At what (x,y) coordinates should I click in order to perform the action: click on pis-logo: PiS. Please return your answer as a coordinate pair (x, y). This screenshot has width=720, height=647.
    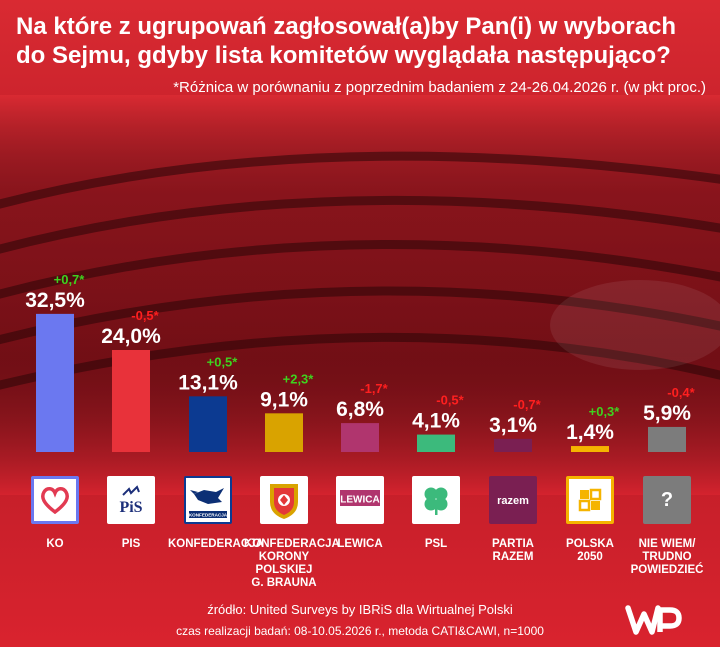
    Looking at the image, I should click on (131, 500).